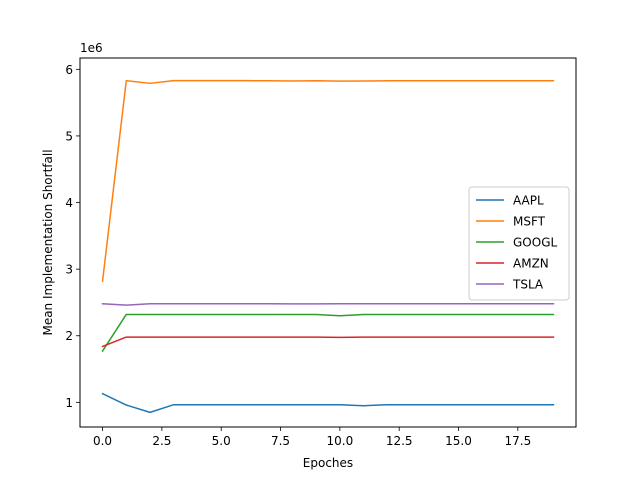  What do you see at coordinates (69, 70) in the screenshot?
I see `y-tick-label: 6` at bounding box center [69, 70].